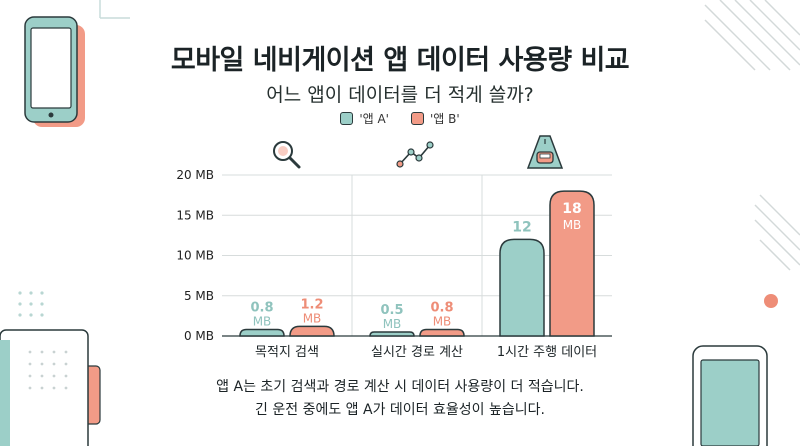 The width and height of the screenshot is (800, 446). I want to click on hatched-circle-top-right, so click(752, 35).